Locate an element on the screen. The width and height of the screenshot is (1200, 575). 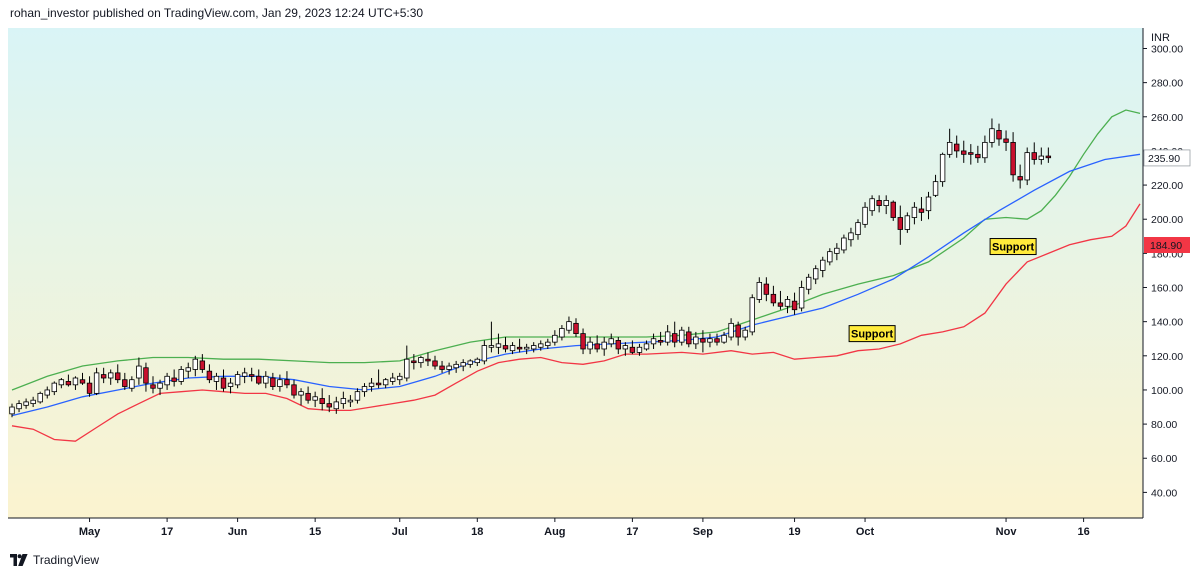
tradingview-branding: TradingView is located at coordinates (54, 560).